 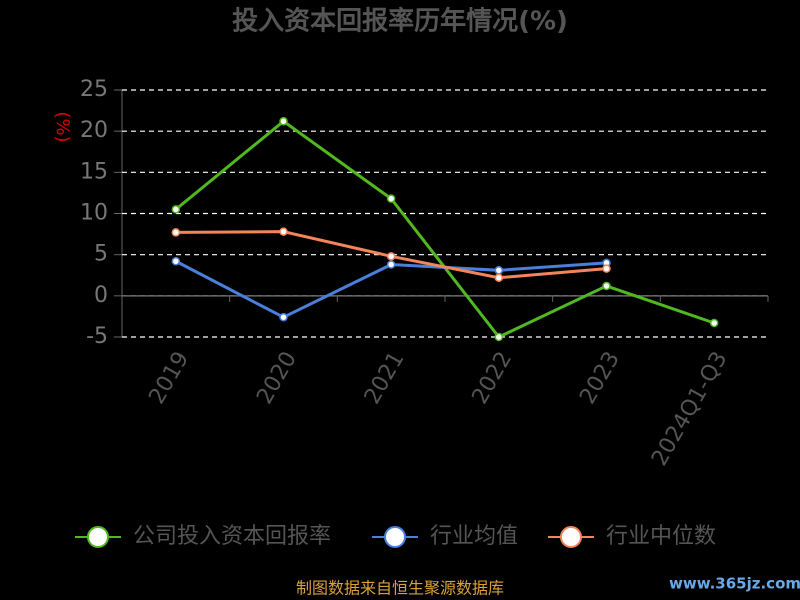 What do you see at coordinates (689, 409) in the screenshot?
I see `x-tick-label: 2024Q1-Q3` at bounding box center [689, 409].